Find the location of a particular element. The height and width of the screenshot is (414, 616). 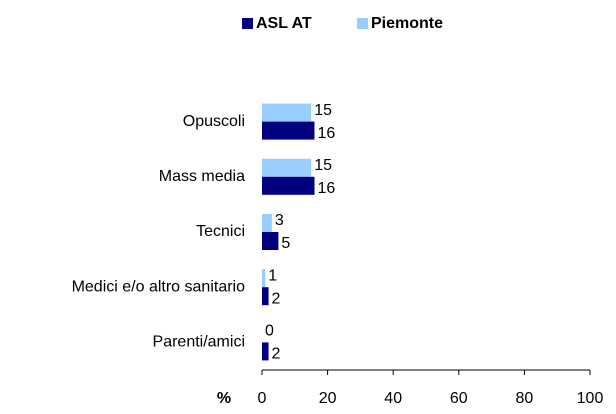

x-tick-label: 60 is located at coordinates (459, 398).